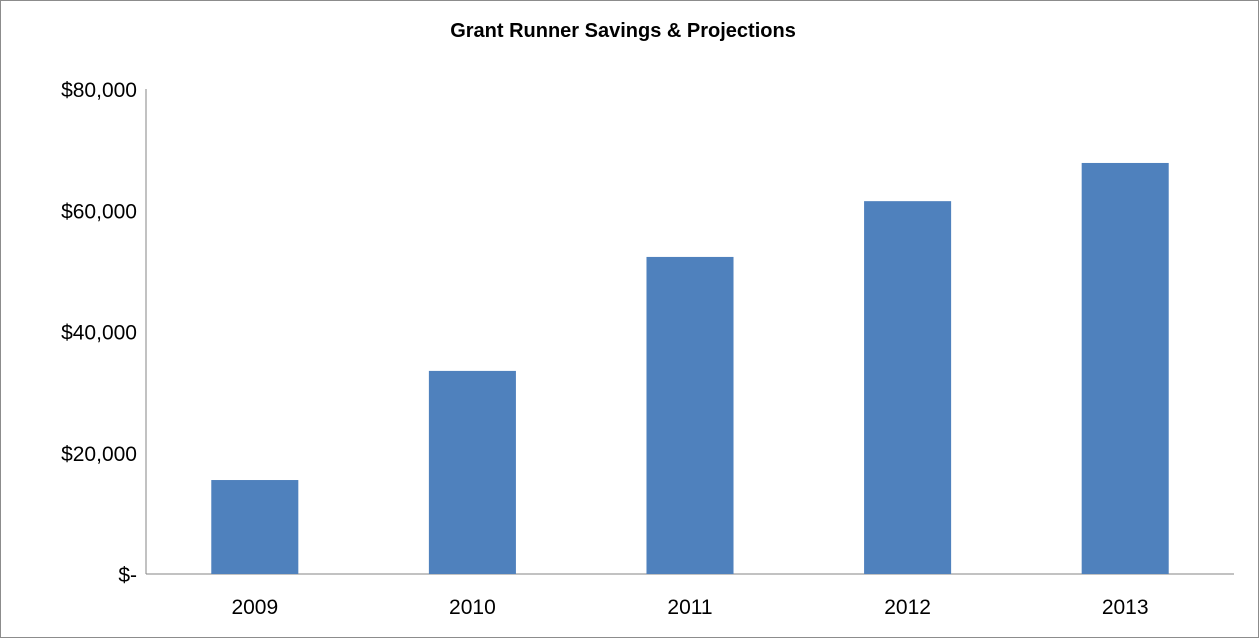 This screenshot has width=1259, height=639. What do you see at coordinates (99, 454) in the screenshot?
I see `y-tick-label: $20,000` at bounding box center [99, 454].